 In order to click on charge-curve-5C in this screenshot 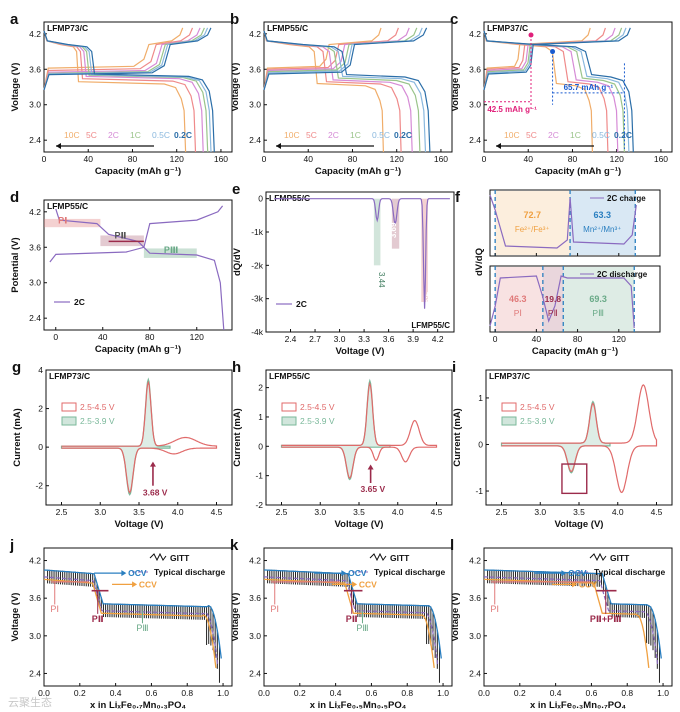, I will do `click(331, 59)`.